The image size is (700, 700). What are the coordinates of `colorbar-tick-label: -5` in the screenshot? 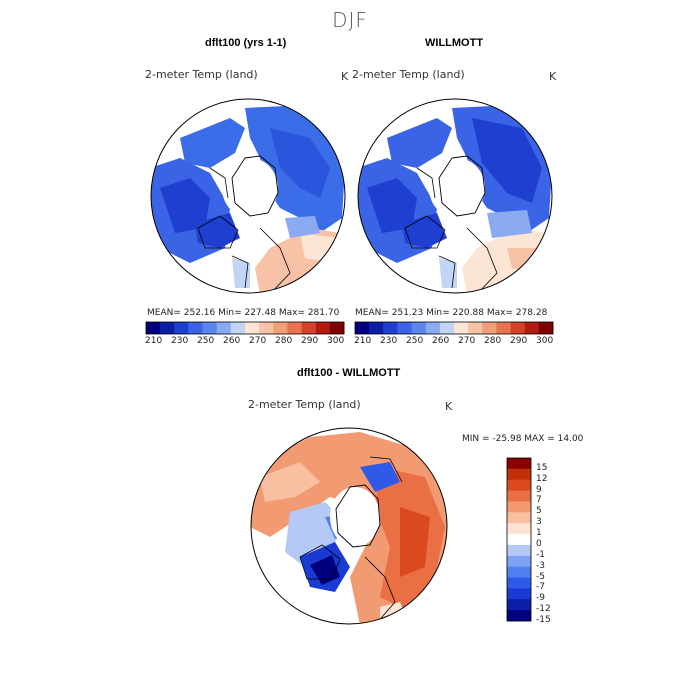 It's located at (540, 576).